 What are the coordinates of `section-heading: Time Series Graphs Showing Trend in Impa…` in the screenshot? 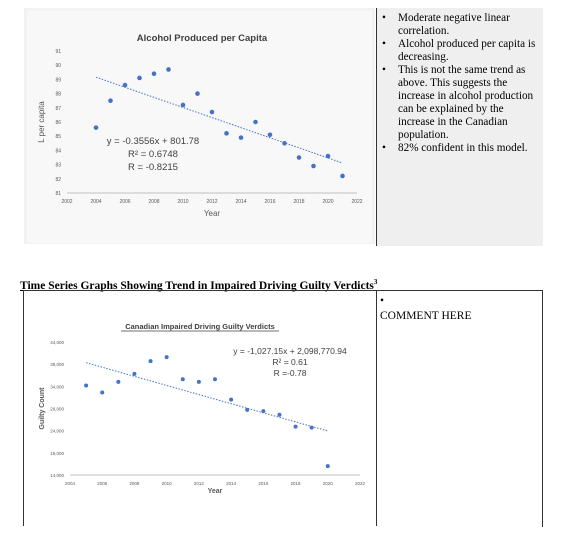 It's located at (198, 285).